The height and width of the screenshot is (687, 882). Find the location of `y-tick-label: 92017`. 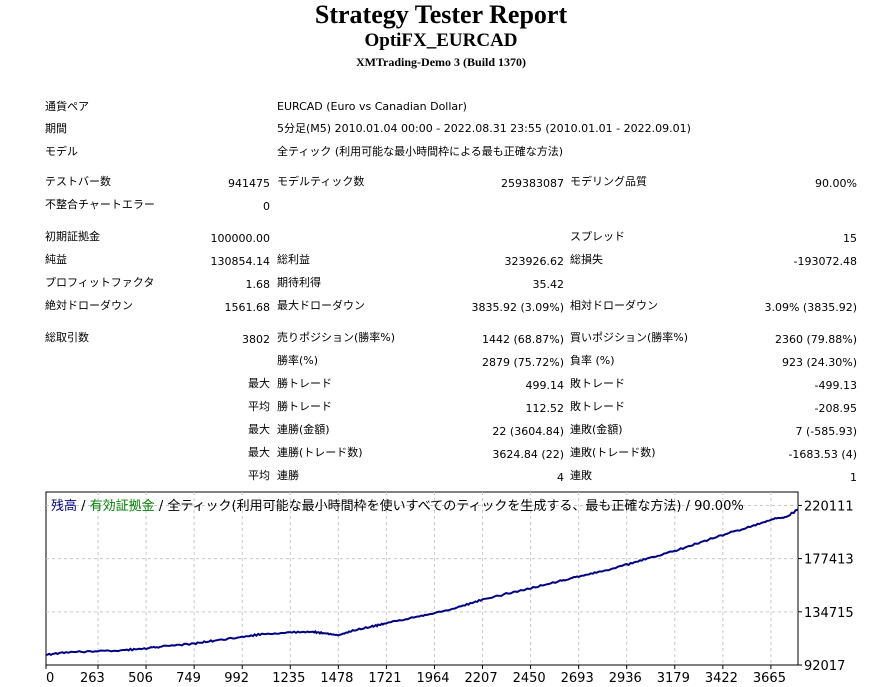

y-tick-label: 92017 is located at coordinates (824, 666).